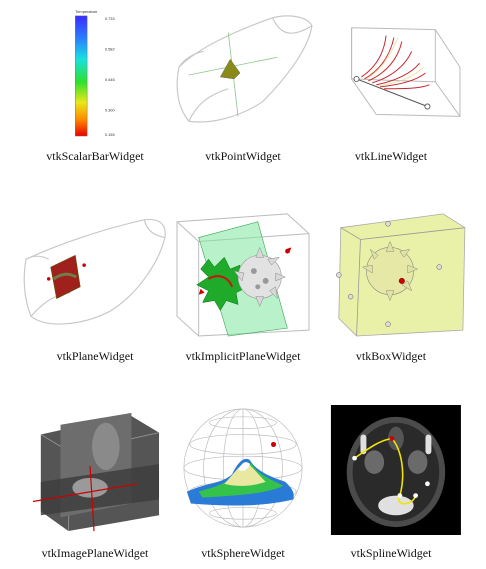 This screenshot has height=569, width=486. Describe the element at coordinates (385, 471) in the screenshot. I see `spline-curve` at that location.